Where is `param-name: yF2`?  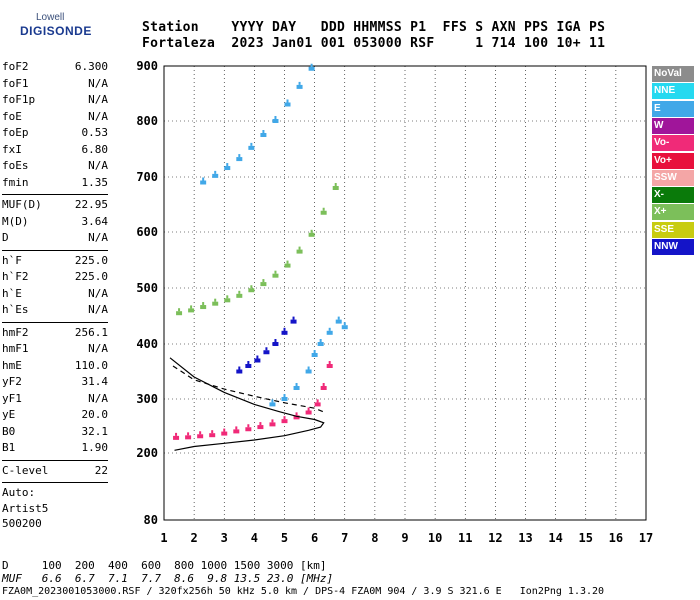 param-name: yF2 is located at coordinates (12, 381).